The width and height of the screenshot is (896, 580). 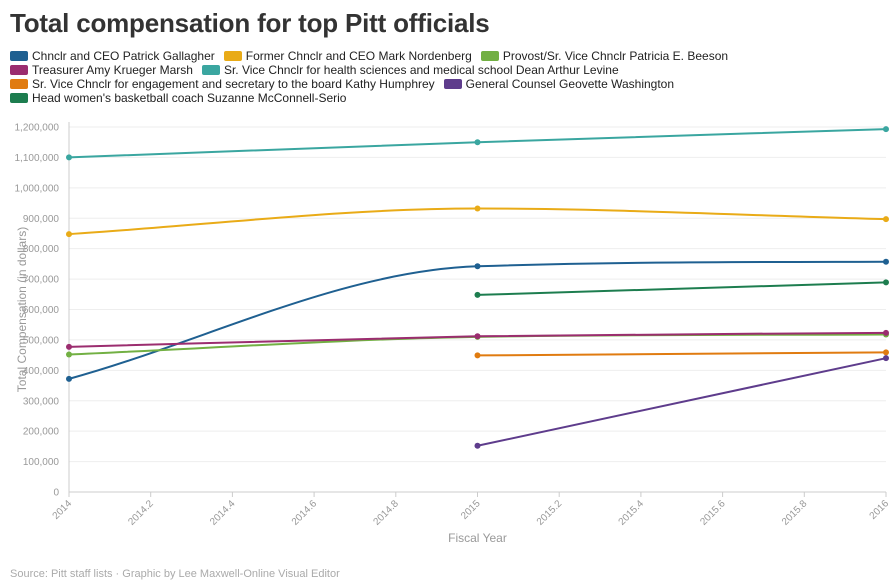 What do you see at coordinates (795, 513) in the screenshot?
I see `x-tick-label: 2015.8` at bounding box center [795, 513].